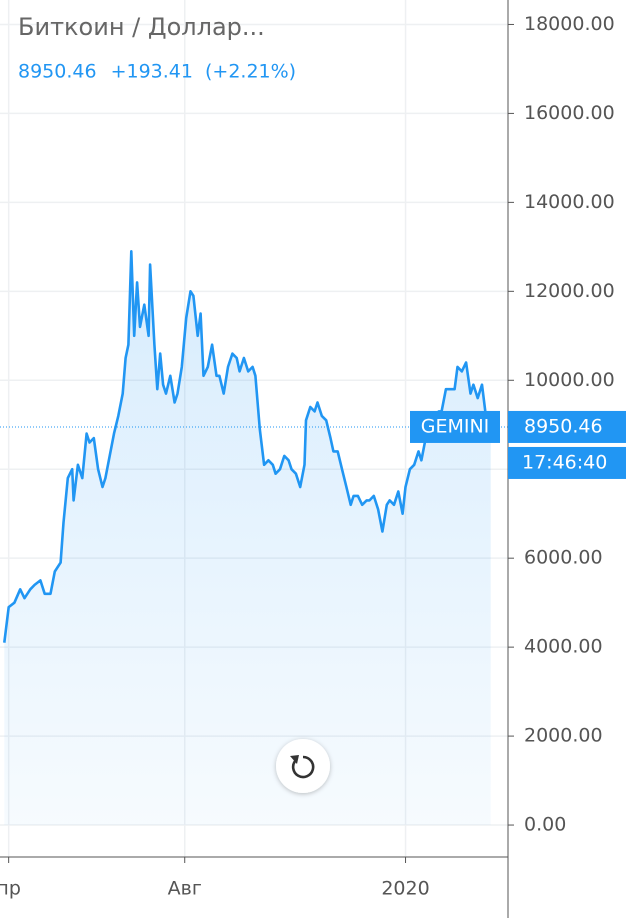 The image size is (640, 918). Describe the element at coordinates (569, 291) in the screenshot. I see `y-tick-label: 12000.00` at that location.